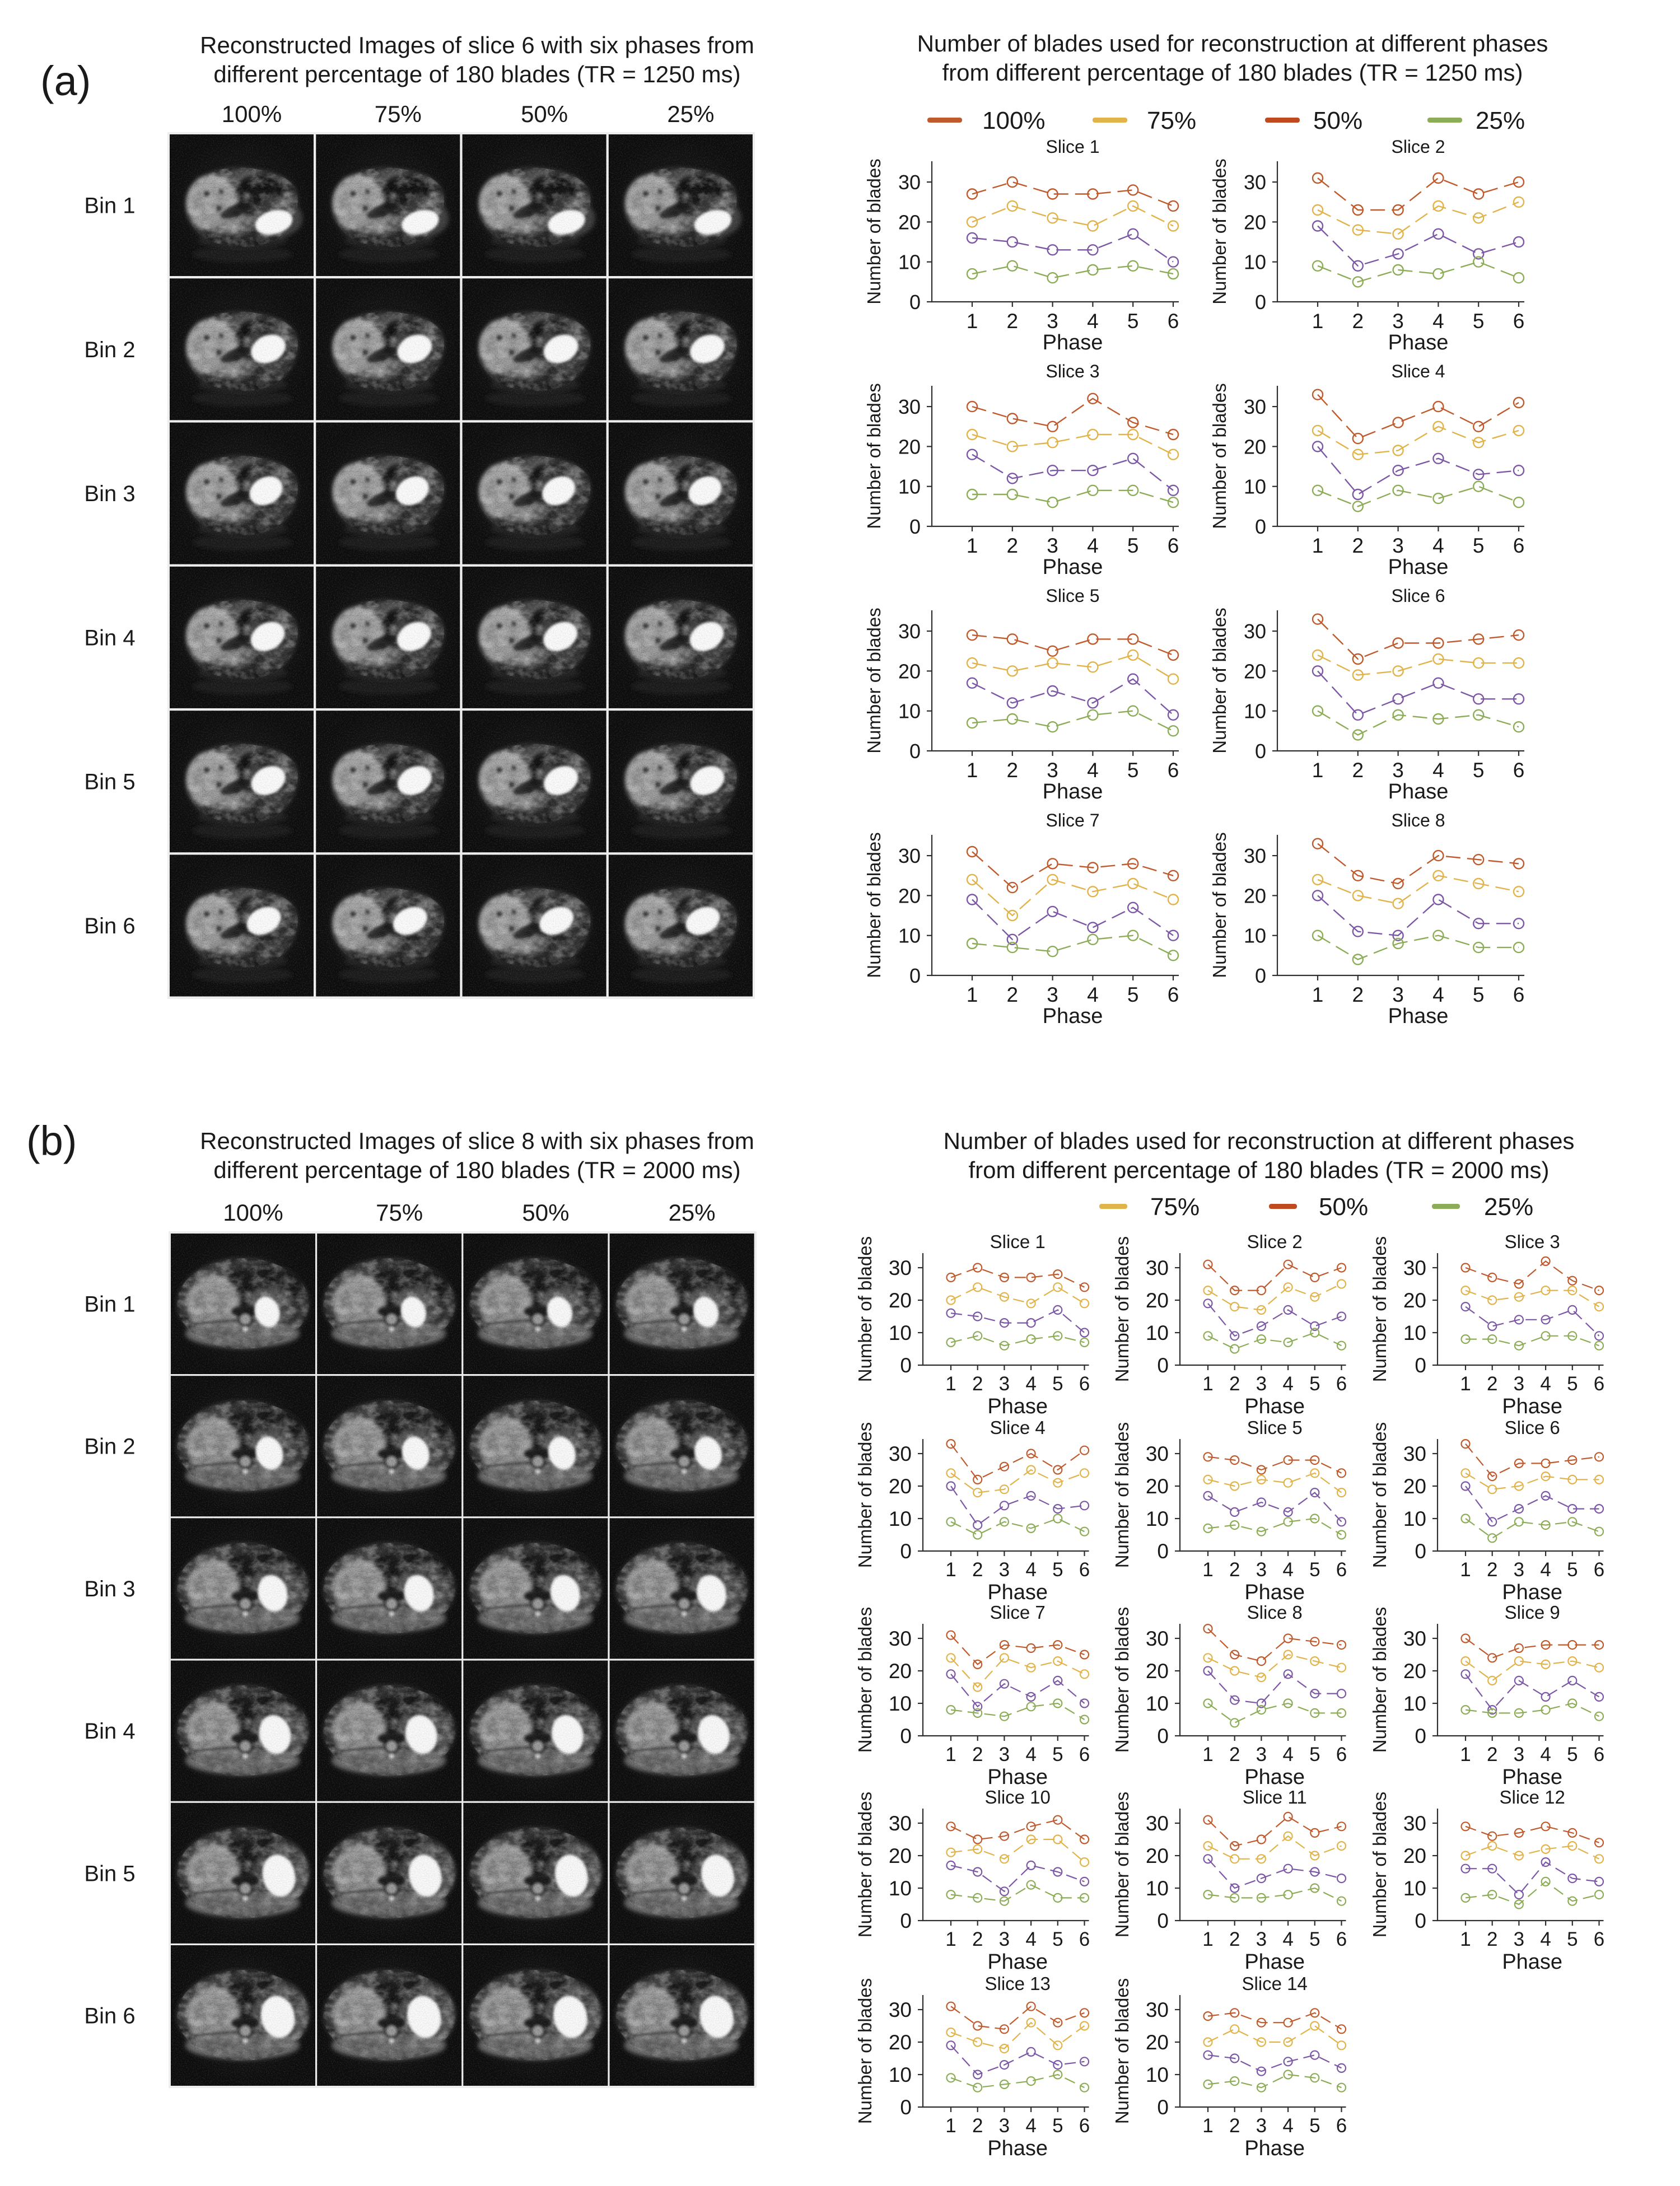 This screenshot has height=2186, width=1680. I want to click on svg-text: Slice 5, so click(1275, 1427).